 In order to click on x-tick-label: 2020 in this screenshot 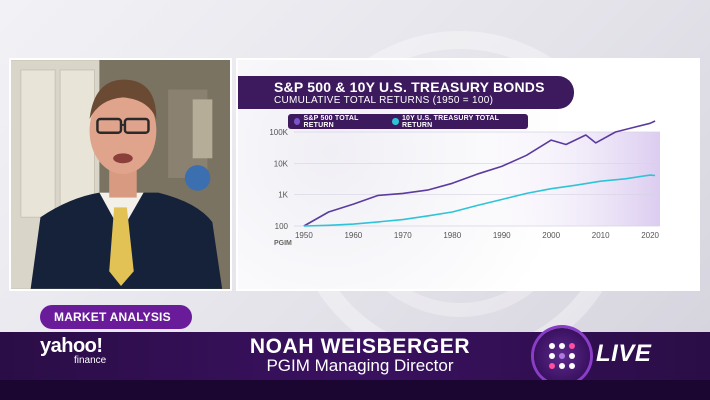, I will do `click(650, 235)`.